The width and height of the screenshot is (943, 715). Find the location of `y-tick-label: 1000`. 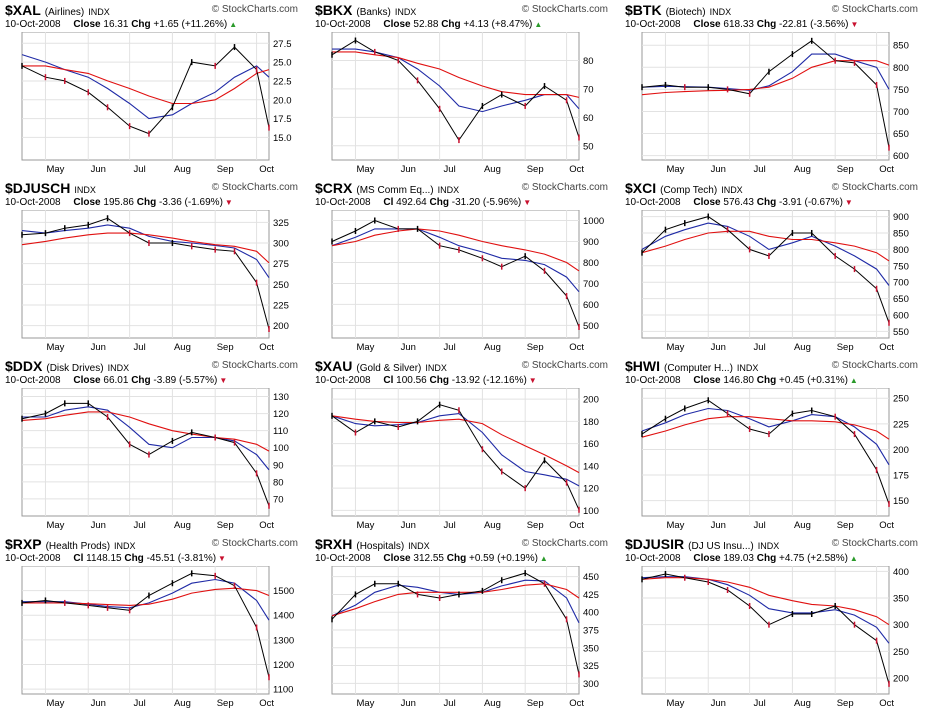

y-tick-label: 1000 is located at coordinates (593, 221).